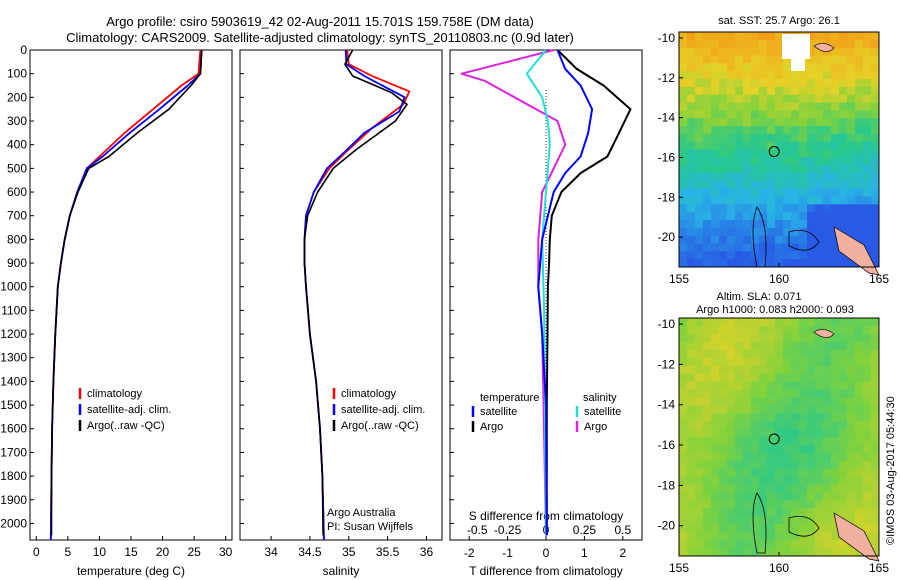 This screenshot has height=580, width=900. Describe the element at coordinates (13, 476) in the screenshot. I see `temperature-ytick-label: 1800` at that location.